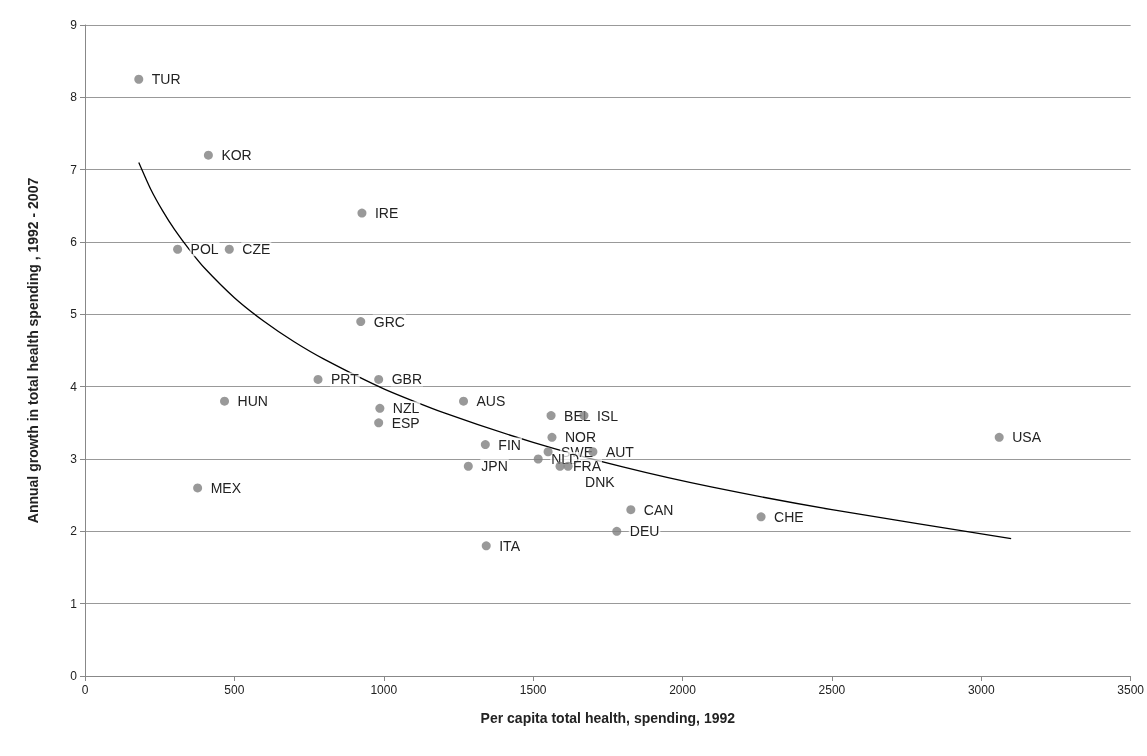  What do you see at coordinates (620, 451) in the screenshot?
I see `annotation: AUT` at bounding box center [620, 451].